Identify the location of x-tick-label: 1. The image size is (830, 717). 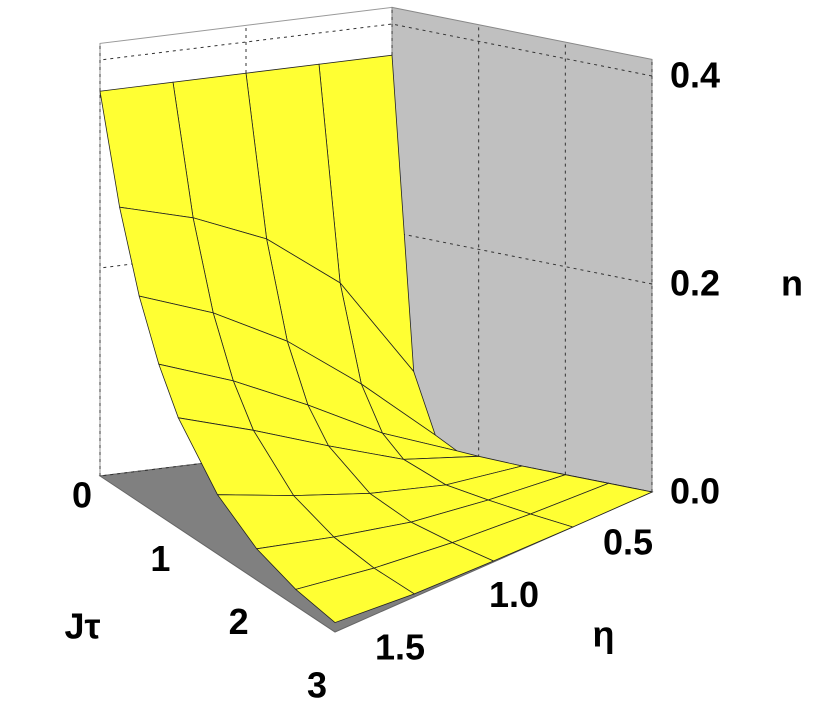
(160, 558).